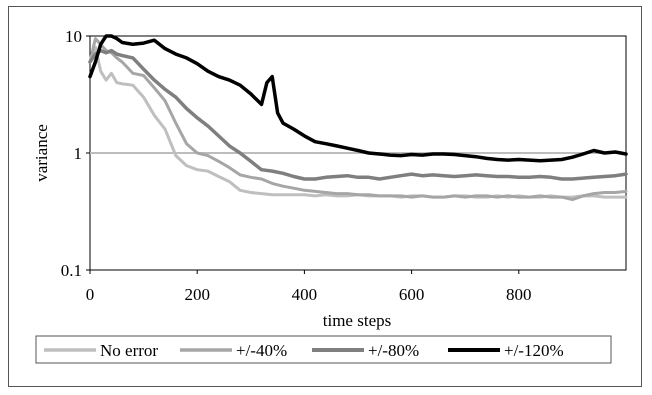  I want to click on legend-label: +/-40%, so click(261, 350).